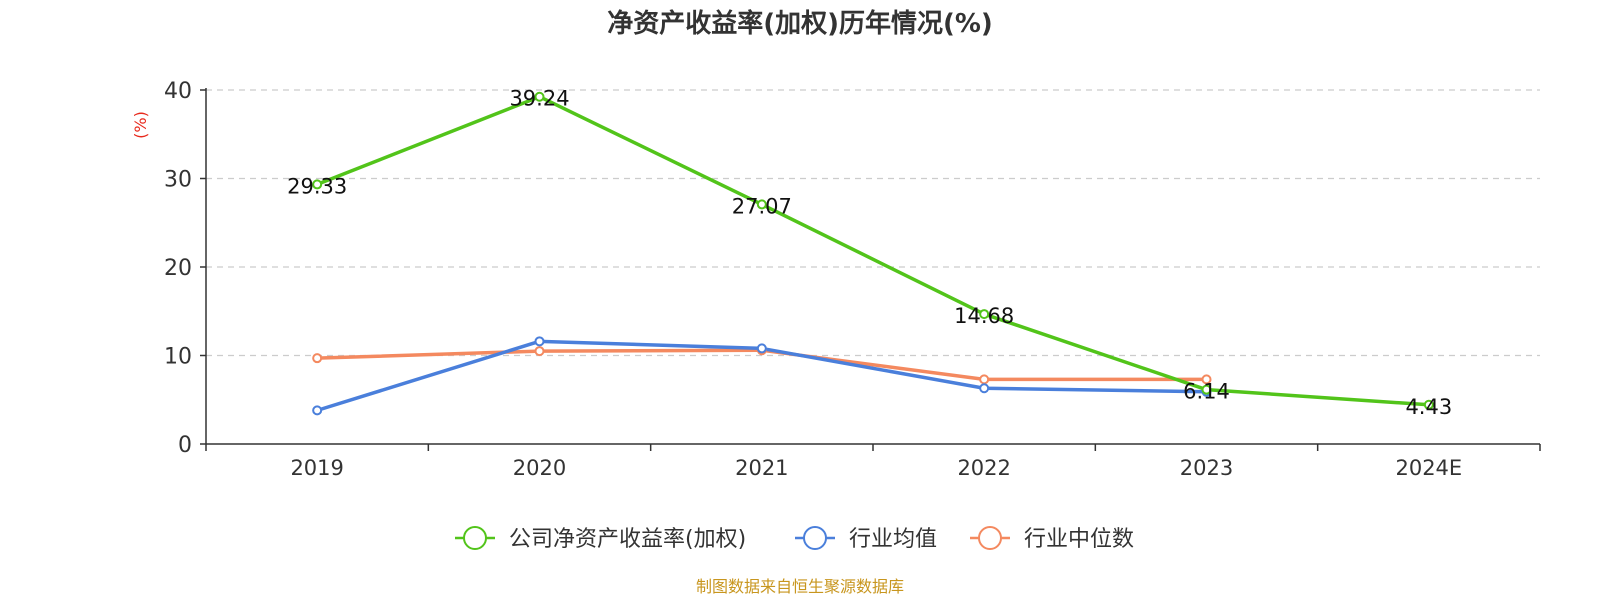 The image size is (1600, 600). I want to click on x-tick-label: 2023, so click(1206, 468).